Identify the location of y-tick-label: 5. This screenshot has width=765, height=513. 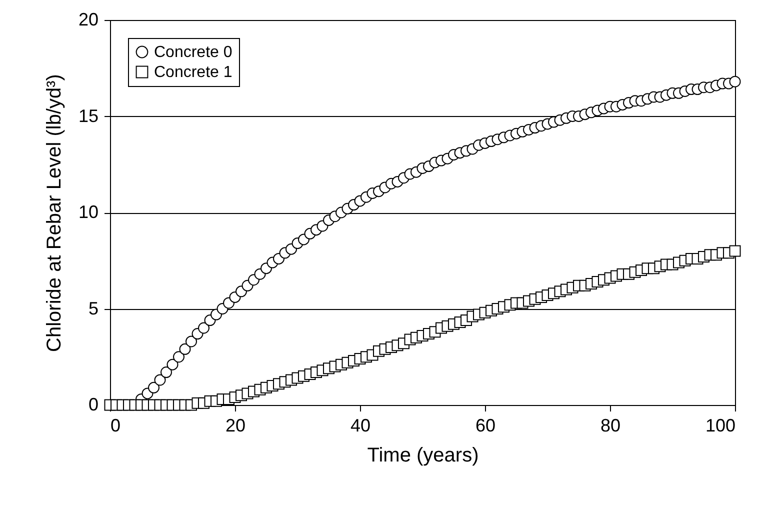
(93, 308).